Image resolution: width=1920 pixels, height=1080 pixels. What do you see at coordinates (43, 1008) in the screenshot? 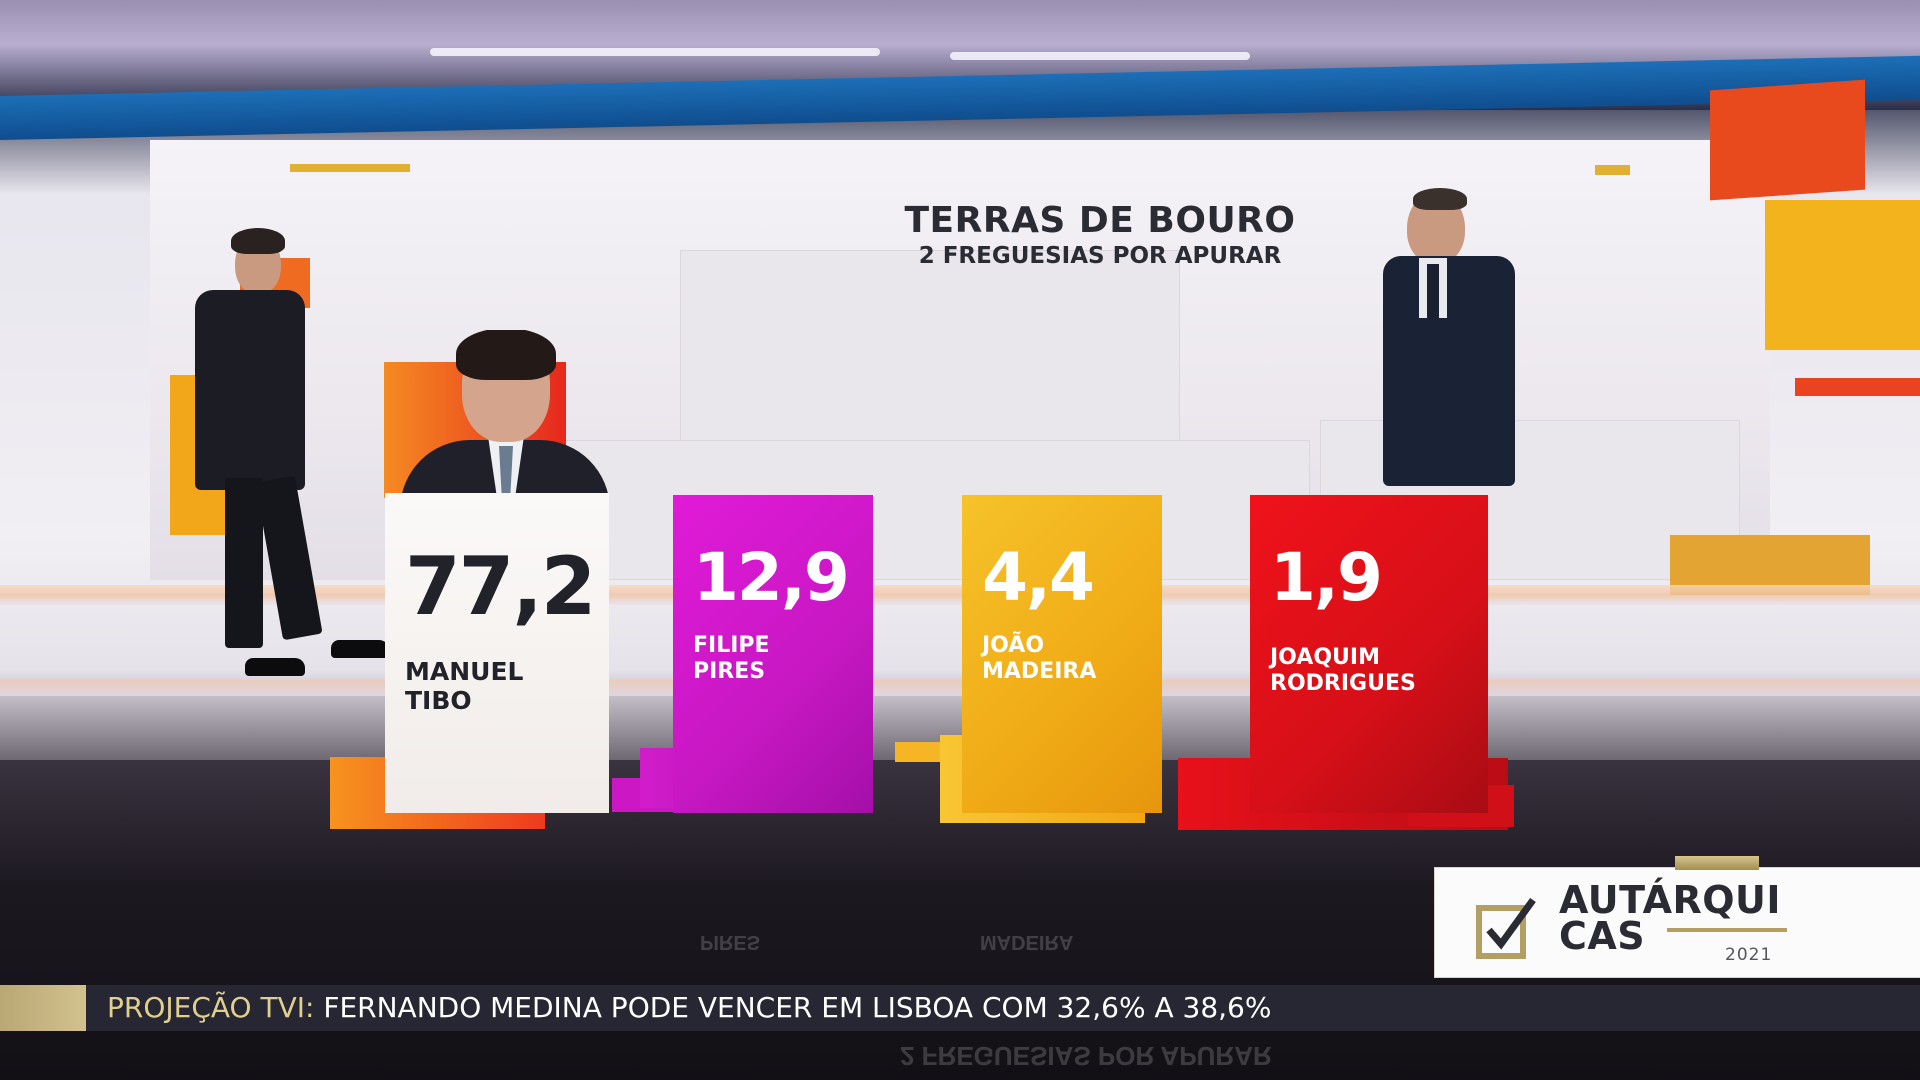
I see `ticker-gold-tab` at bounding box center [43, 1008].